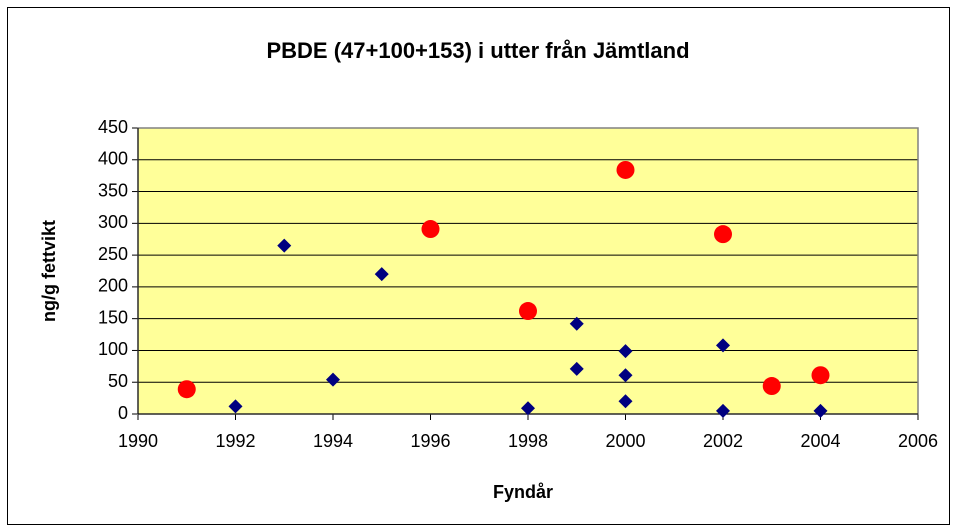 This screenshot has width=957, height=531. I want to click on x-tick-label: 1996, so click(430, 441).